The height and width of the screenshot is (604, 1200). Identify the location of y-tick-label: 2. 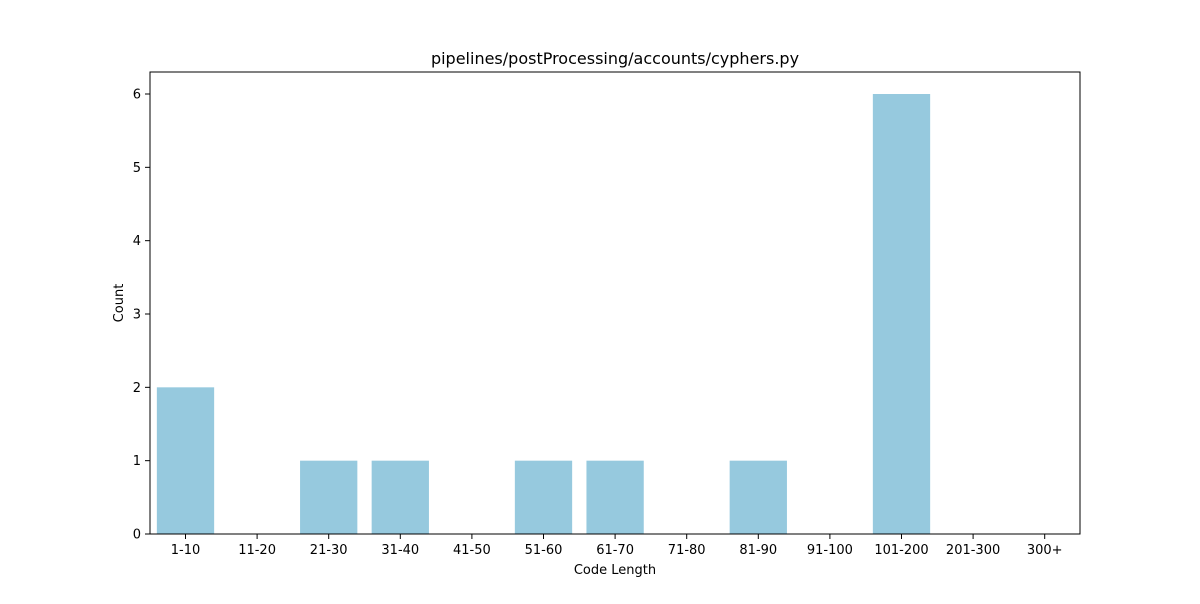
(137, 388).